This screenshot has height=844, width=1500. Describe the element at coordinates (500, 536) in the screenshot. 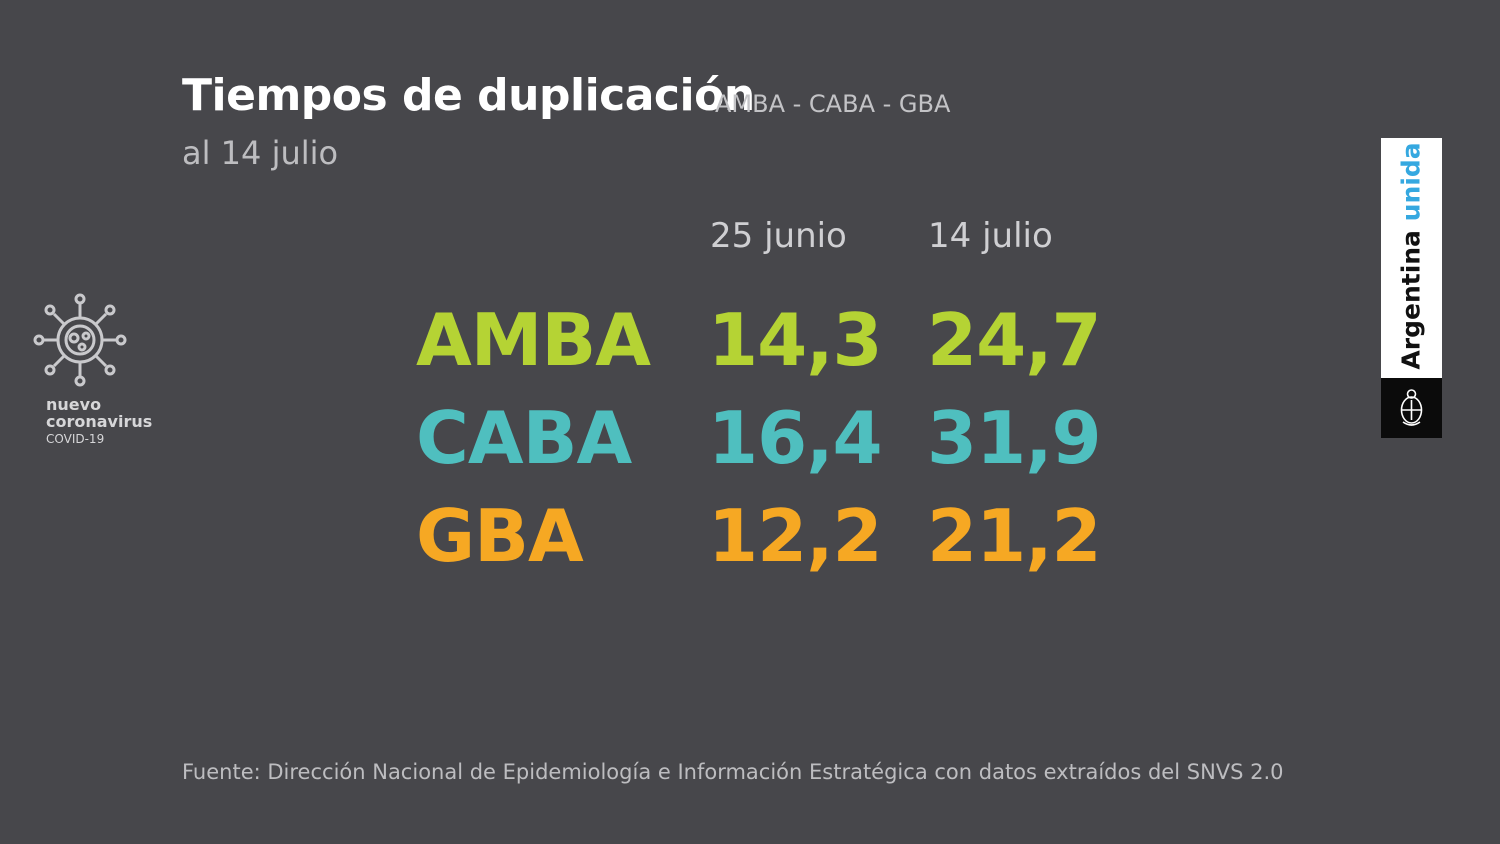

I see `row-label-gba: GBA` at that location.